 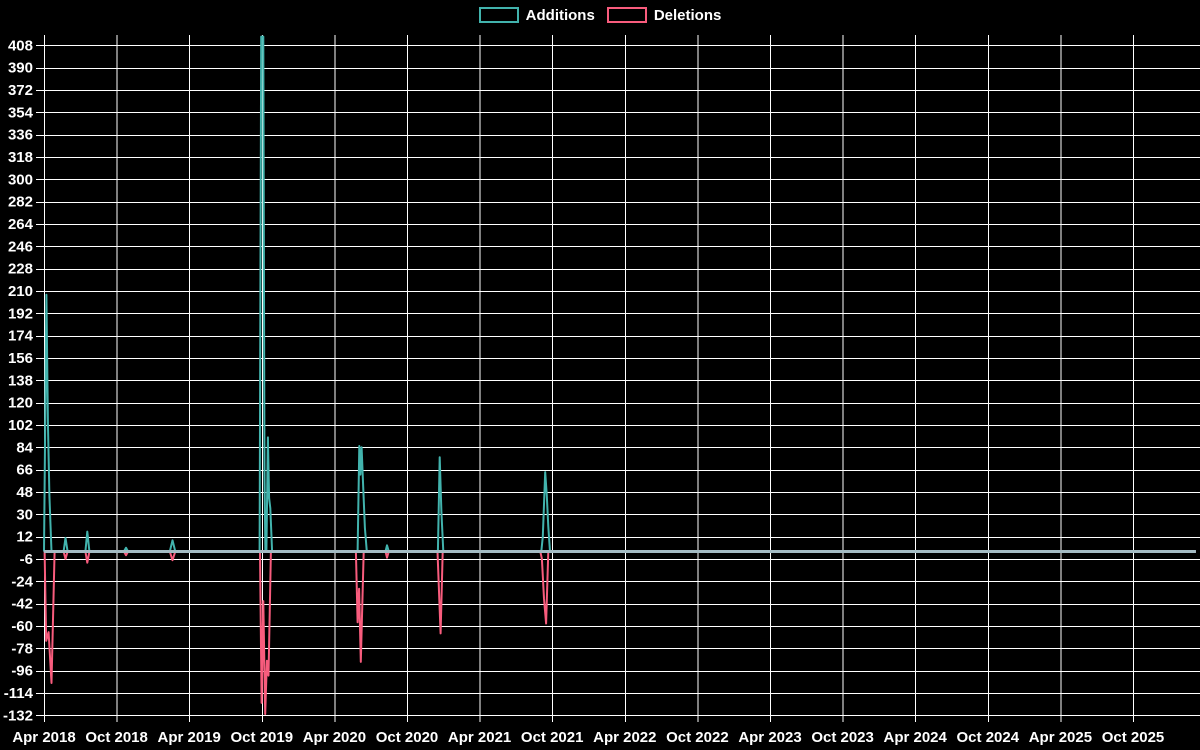 I want to click on y-tick-label: 102, so click(x=20, y=425).